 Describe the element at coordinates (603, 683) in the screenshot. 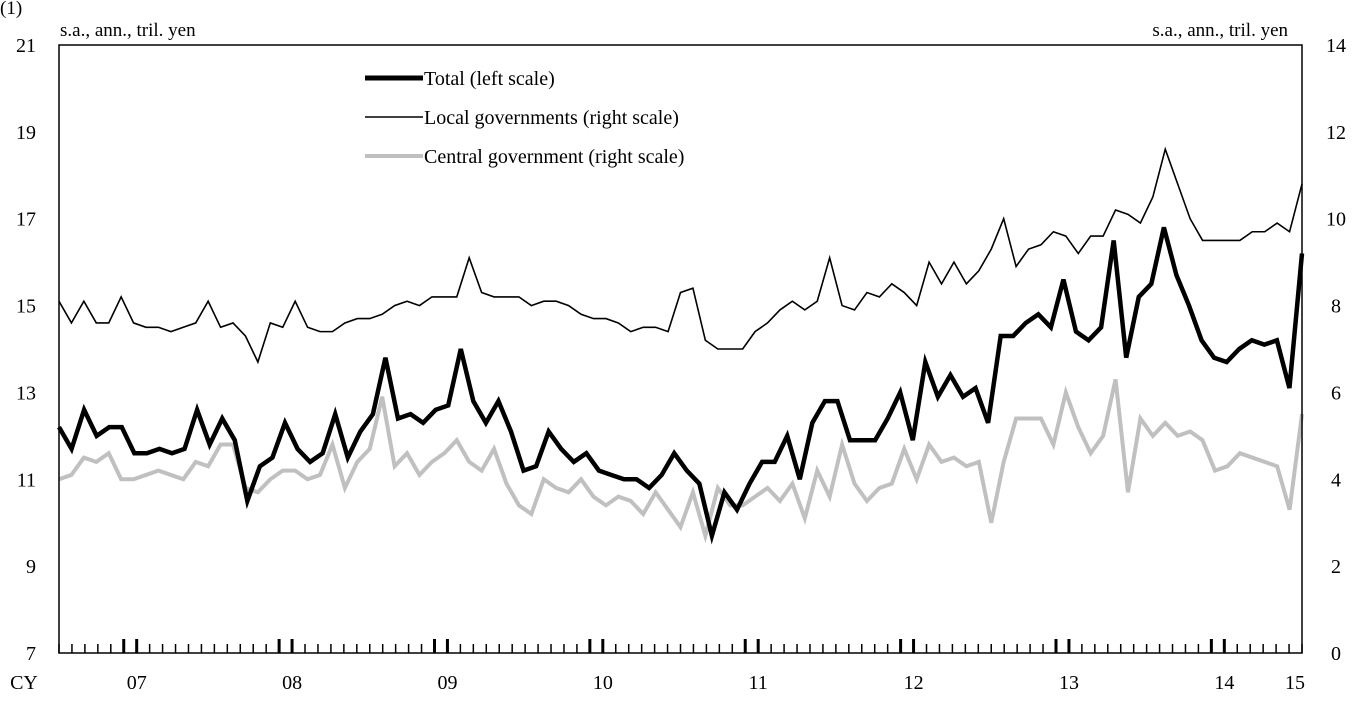

I see `x-axis-tick-label: 10` at that location.